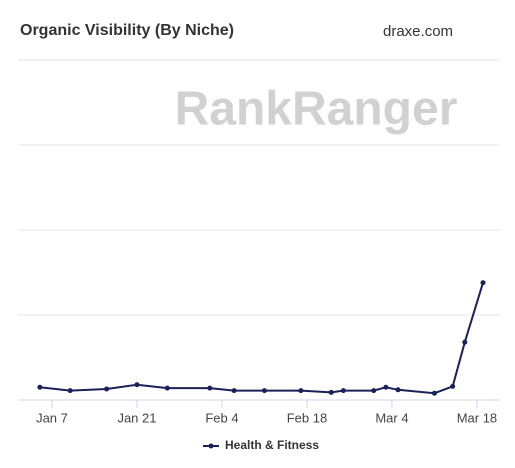  I want to click on x-tick-label: Feb 18, so click(307, 417).